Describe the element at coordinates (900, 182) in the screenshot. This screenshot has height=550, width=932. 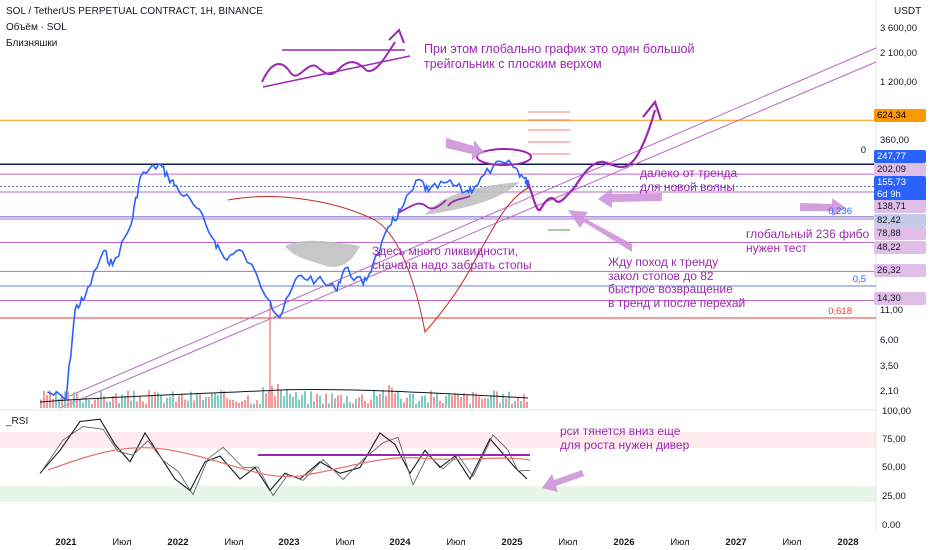
I see `price-tag: 155,73` at that location.